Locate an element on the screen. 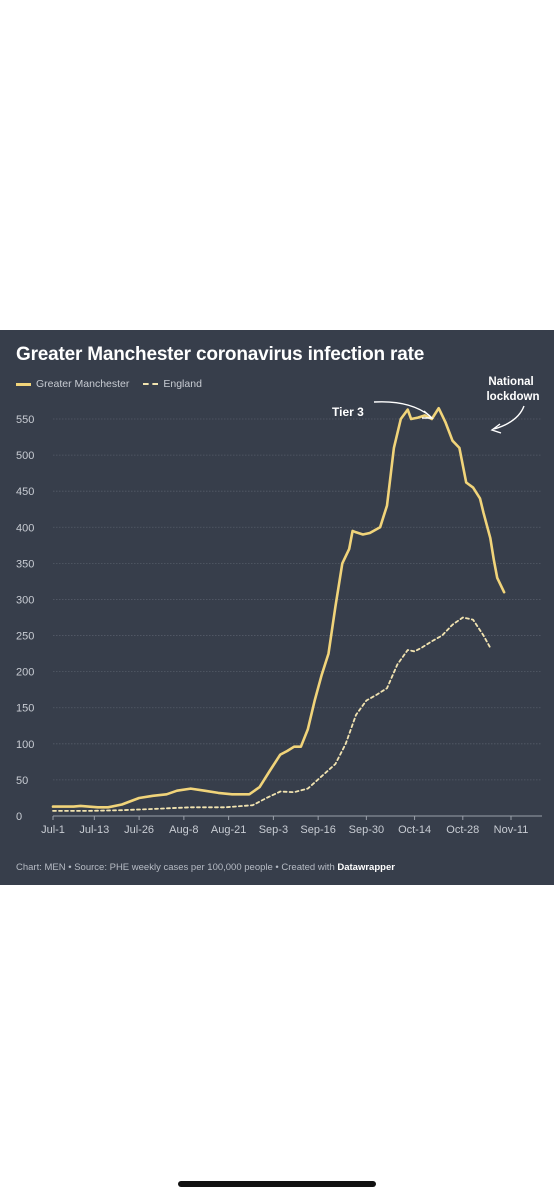 The height and width of the screenshot is (1200, 554). chart-legend: Greater Manchester England is located at coordinates (109, 384).